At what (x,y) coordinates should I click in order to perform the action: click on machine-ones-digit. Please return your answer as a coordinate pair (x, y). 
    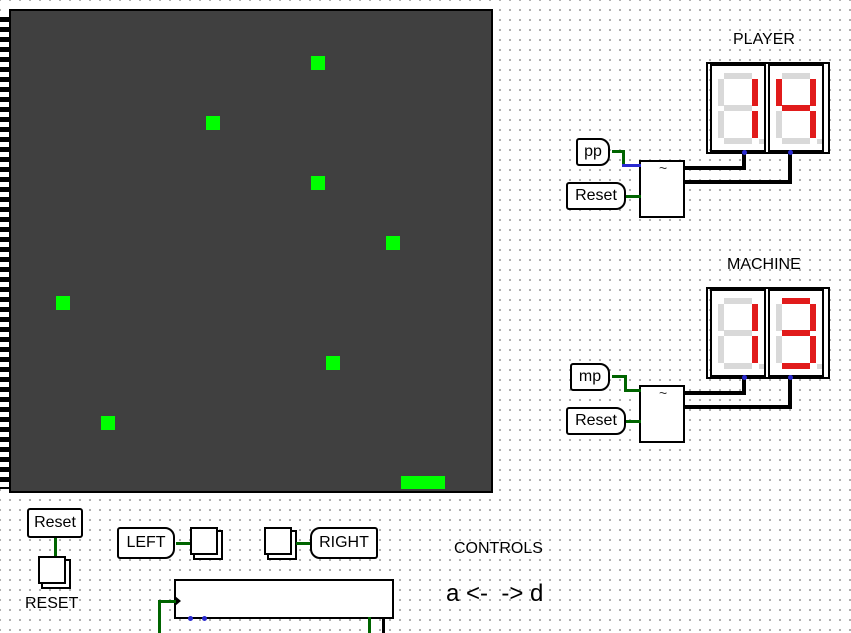
    Looking at the image, I should click on (796, 333).